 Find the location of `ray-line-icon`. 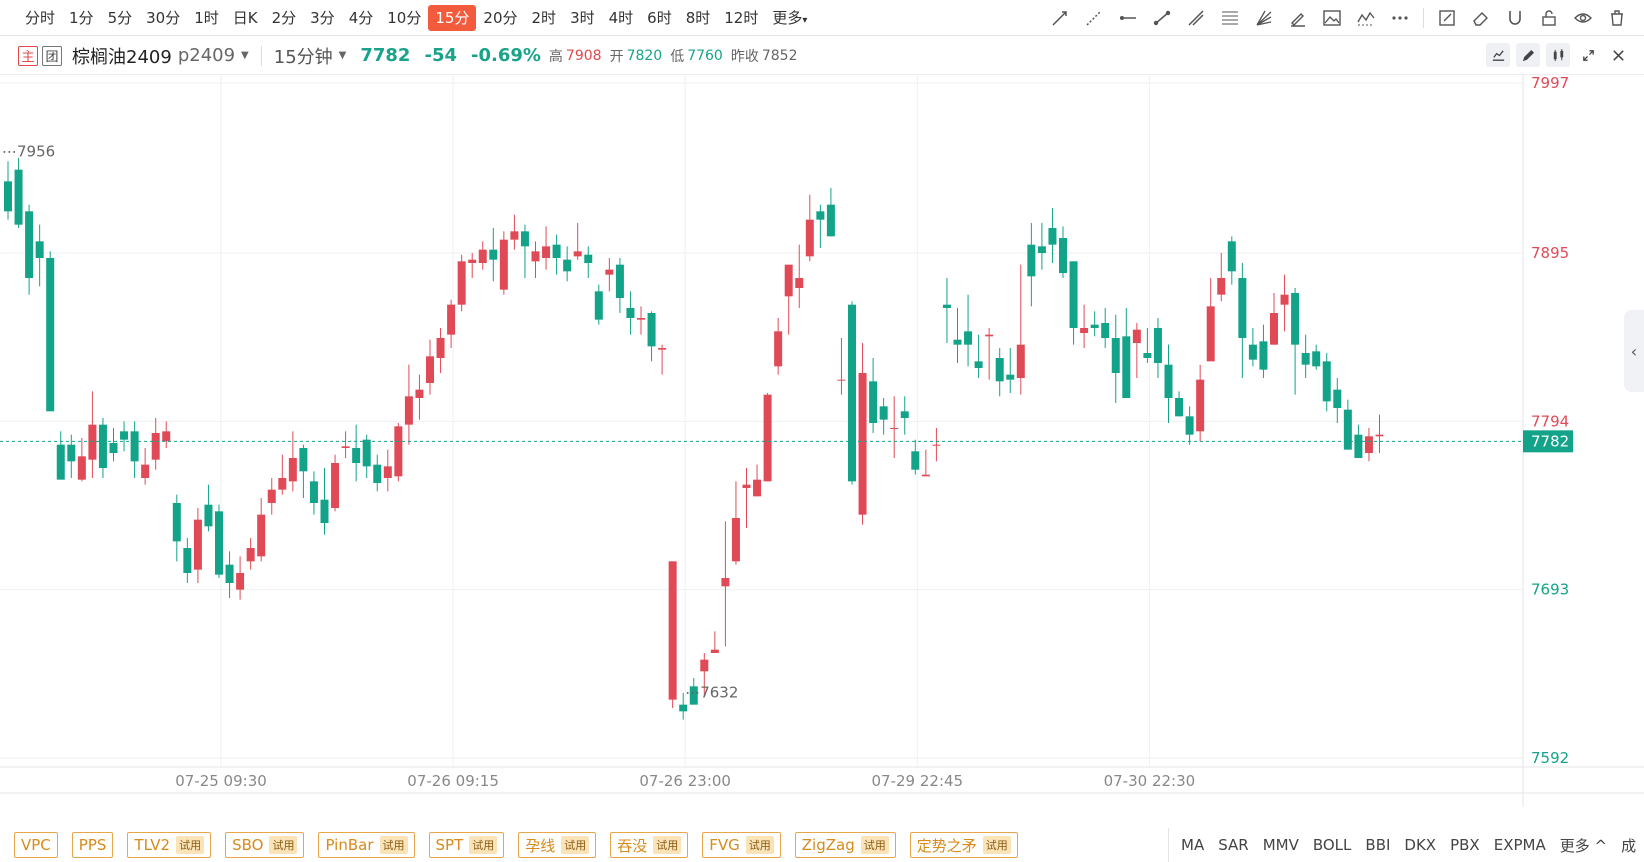

ray-line-icon is located at coordinates (1094, 18).